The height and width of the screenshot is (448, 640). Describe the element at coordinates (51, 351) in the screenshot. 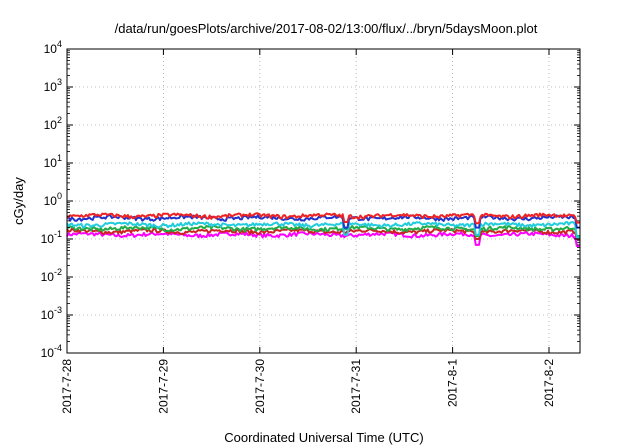

I see `y-tick-label: 10⁻⁴` at that location.